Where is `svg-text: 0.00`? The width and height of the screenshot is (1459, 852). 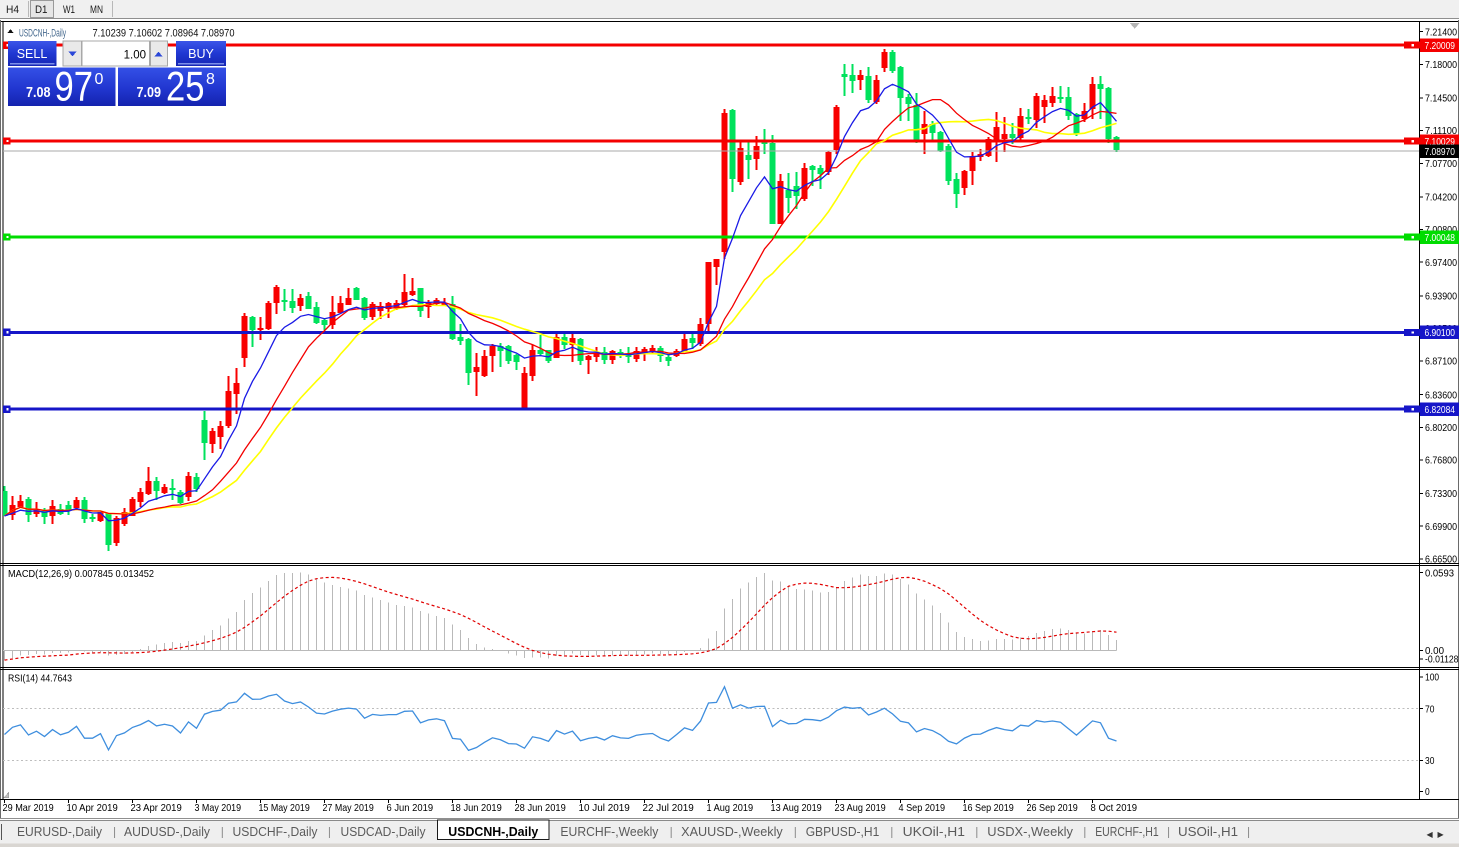
svg-text: 0.00 is located at coordinates (1434, 651).